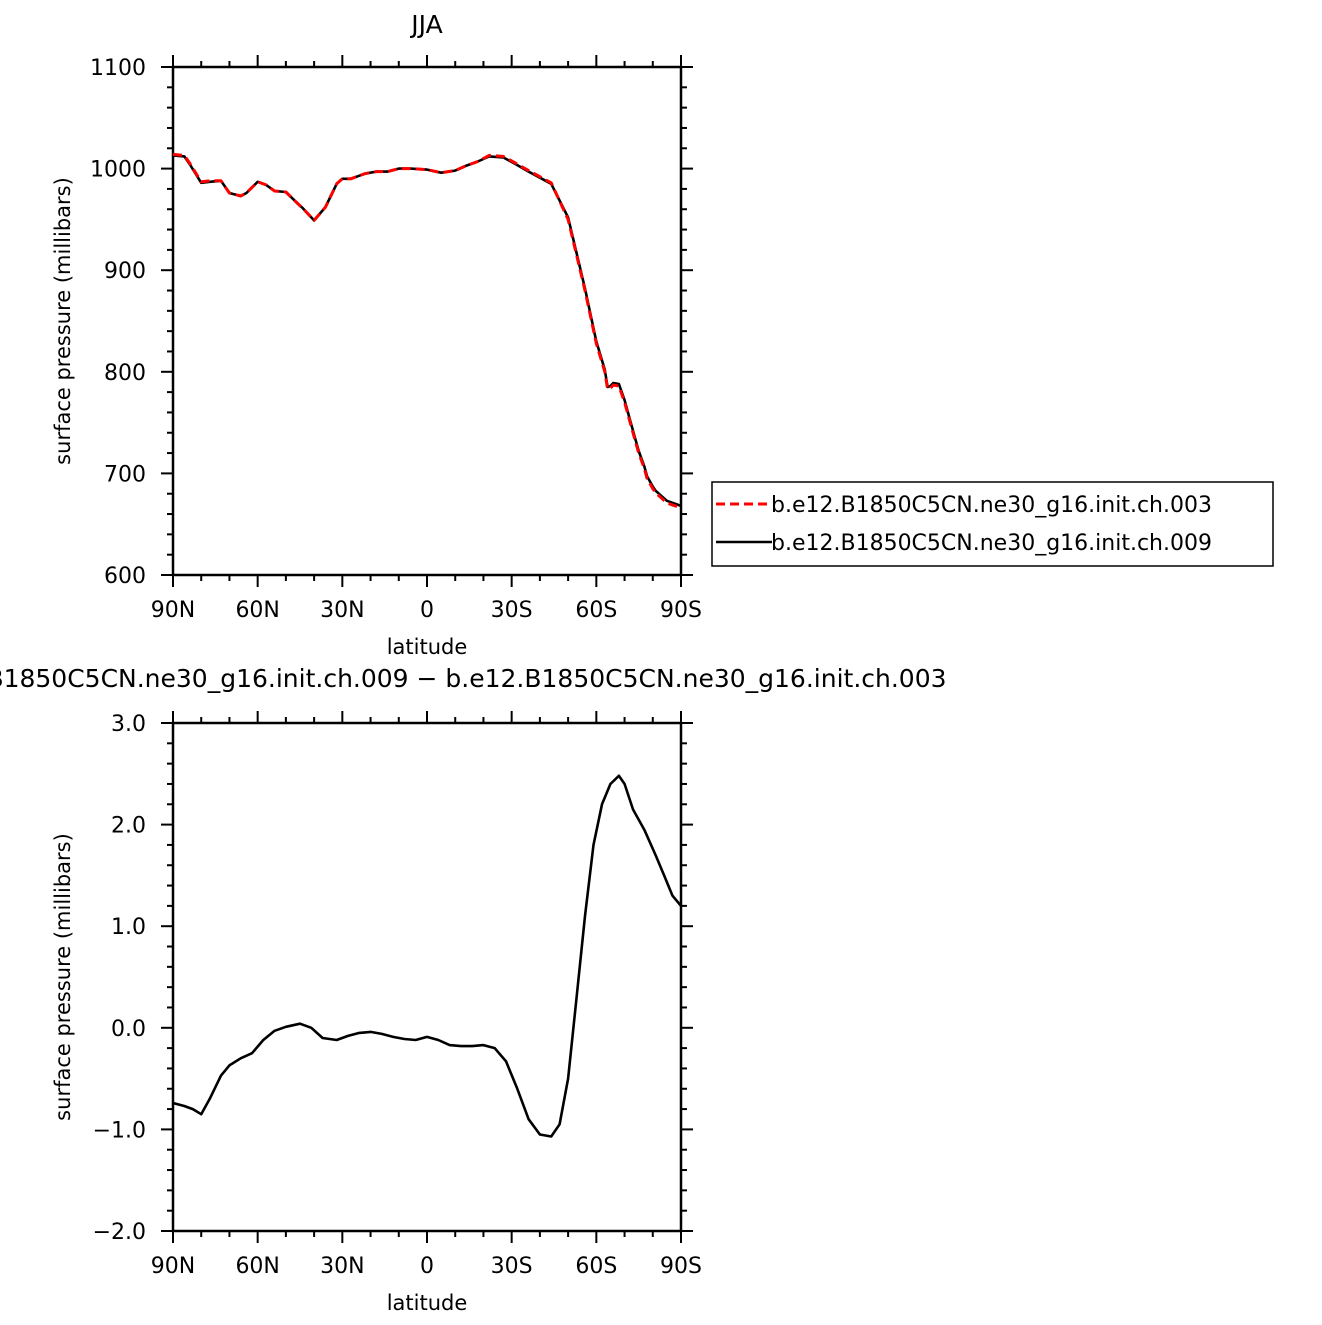 This screenshot has width=1322, height=1325. I want to click on y-tick-label: 2.0, so click(128, 826).